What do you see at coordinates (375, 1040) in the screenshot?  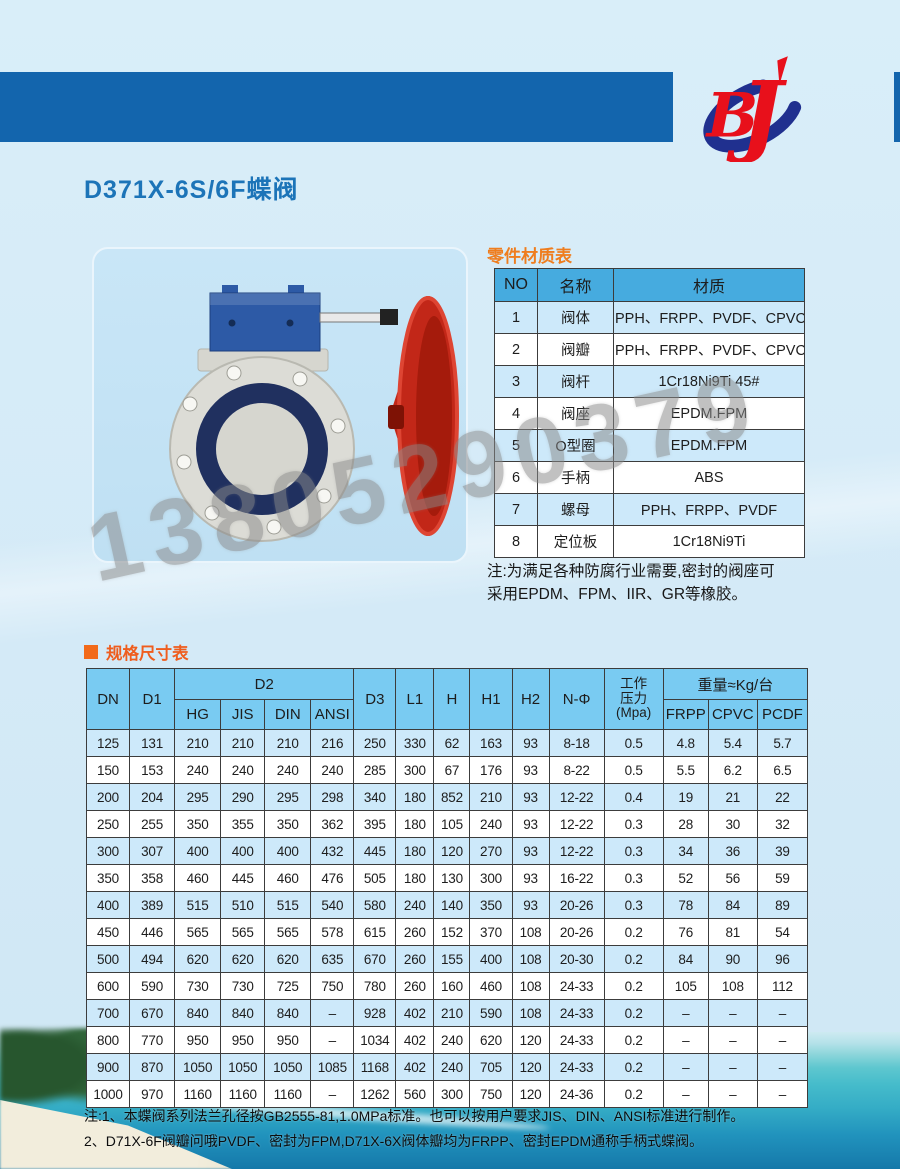 I see `table-cell: 1034` at bounding box center [375, 1040].